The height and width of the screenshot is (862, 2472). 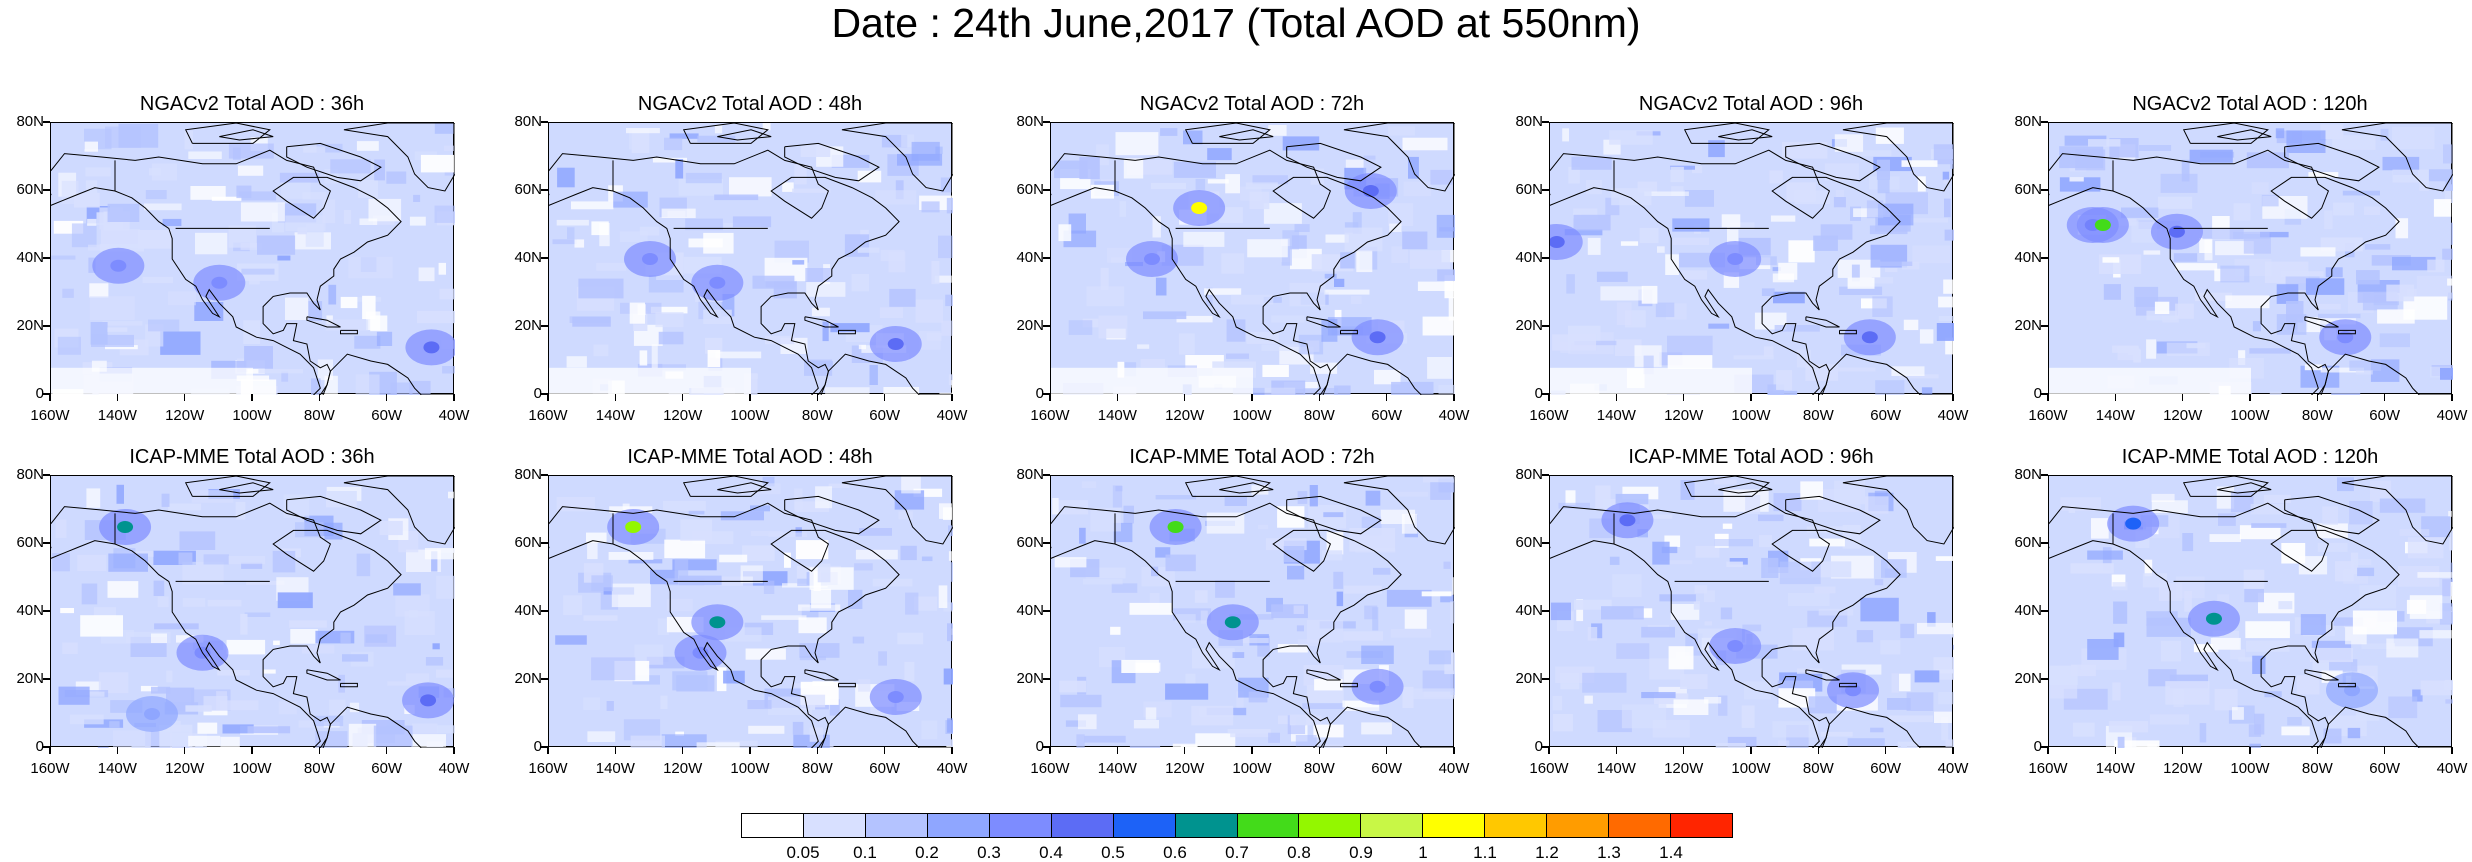 I want to click on coastline-greenland, so click(x=897, y=510).